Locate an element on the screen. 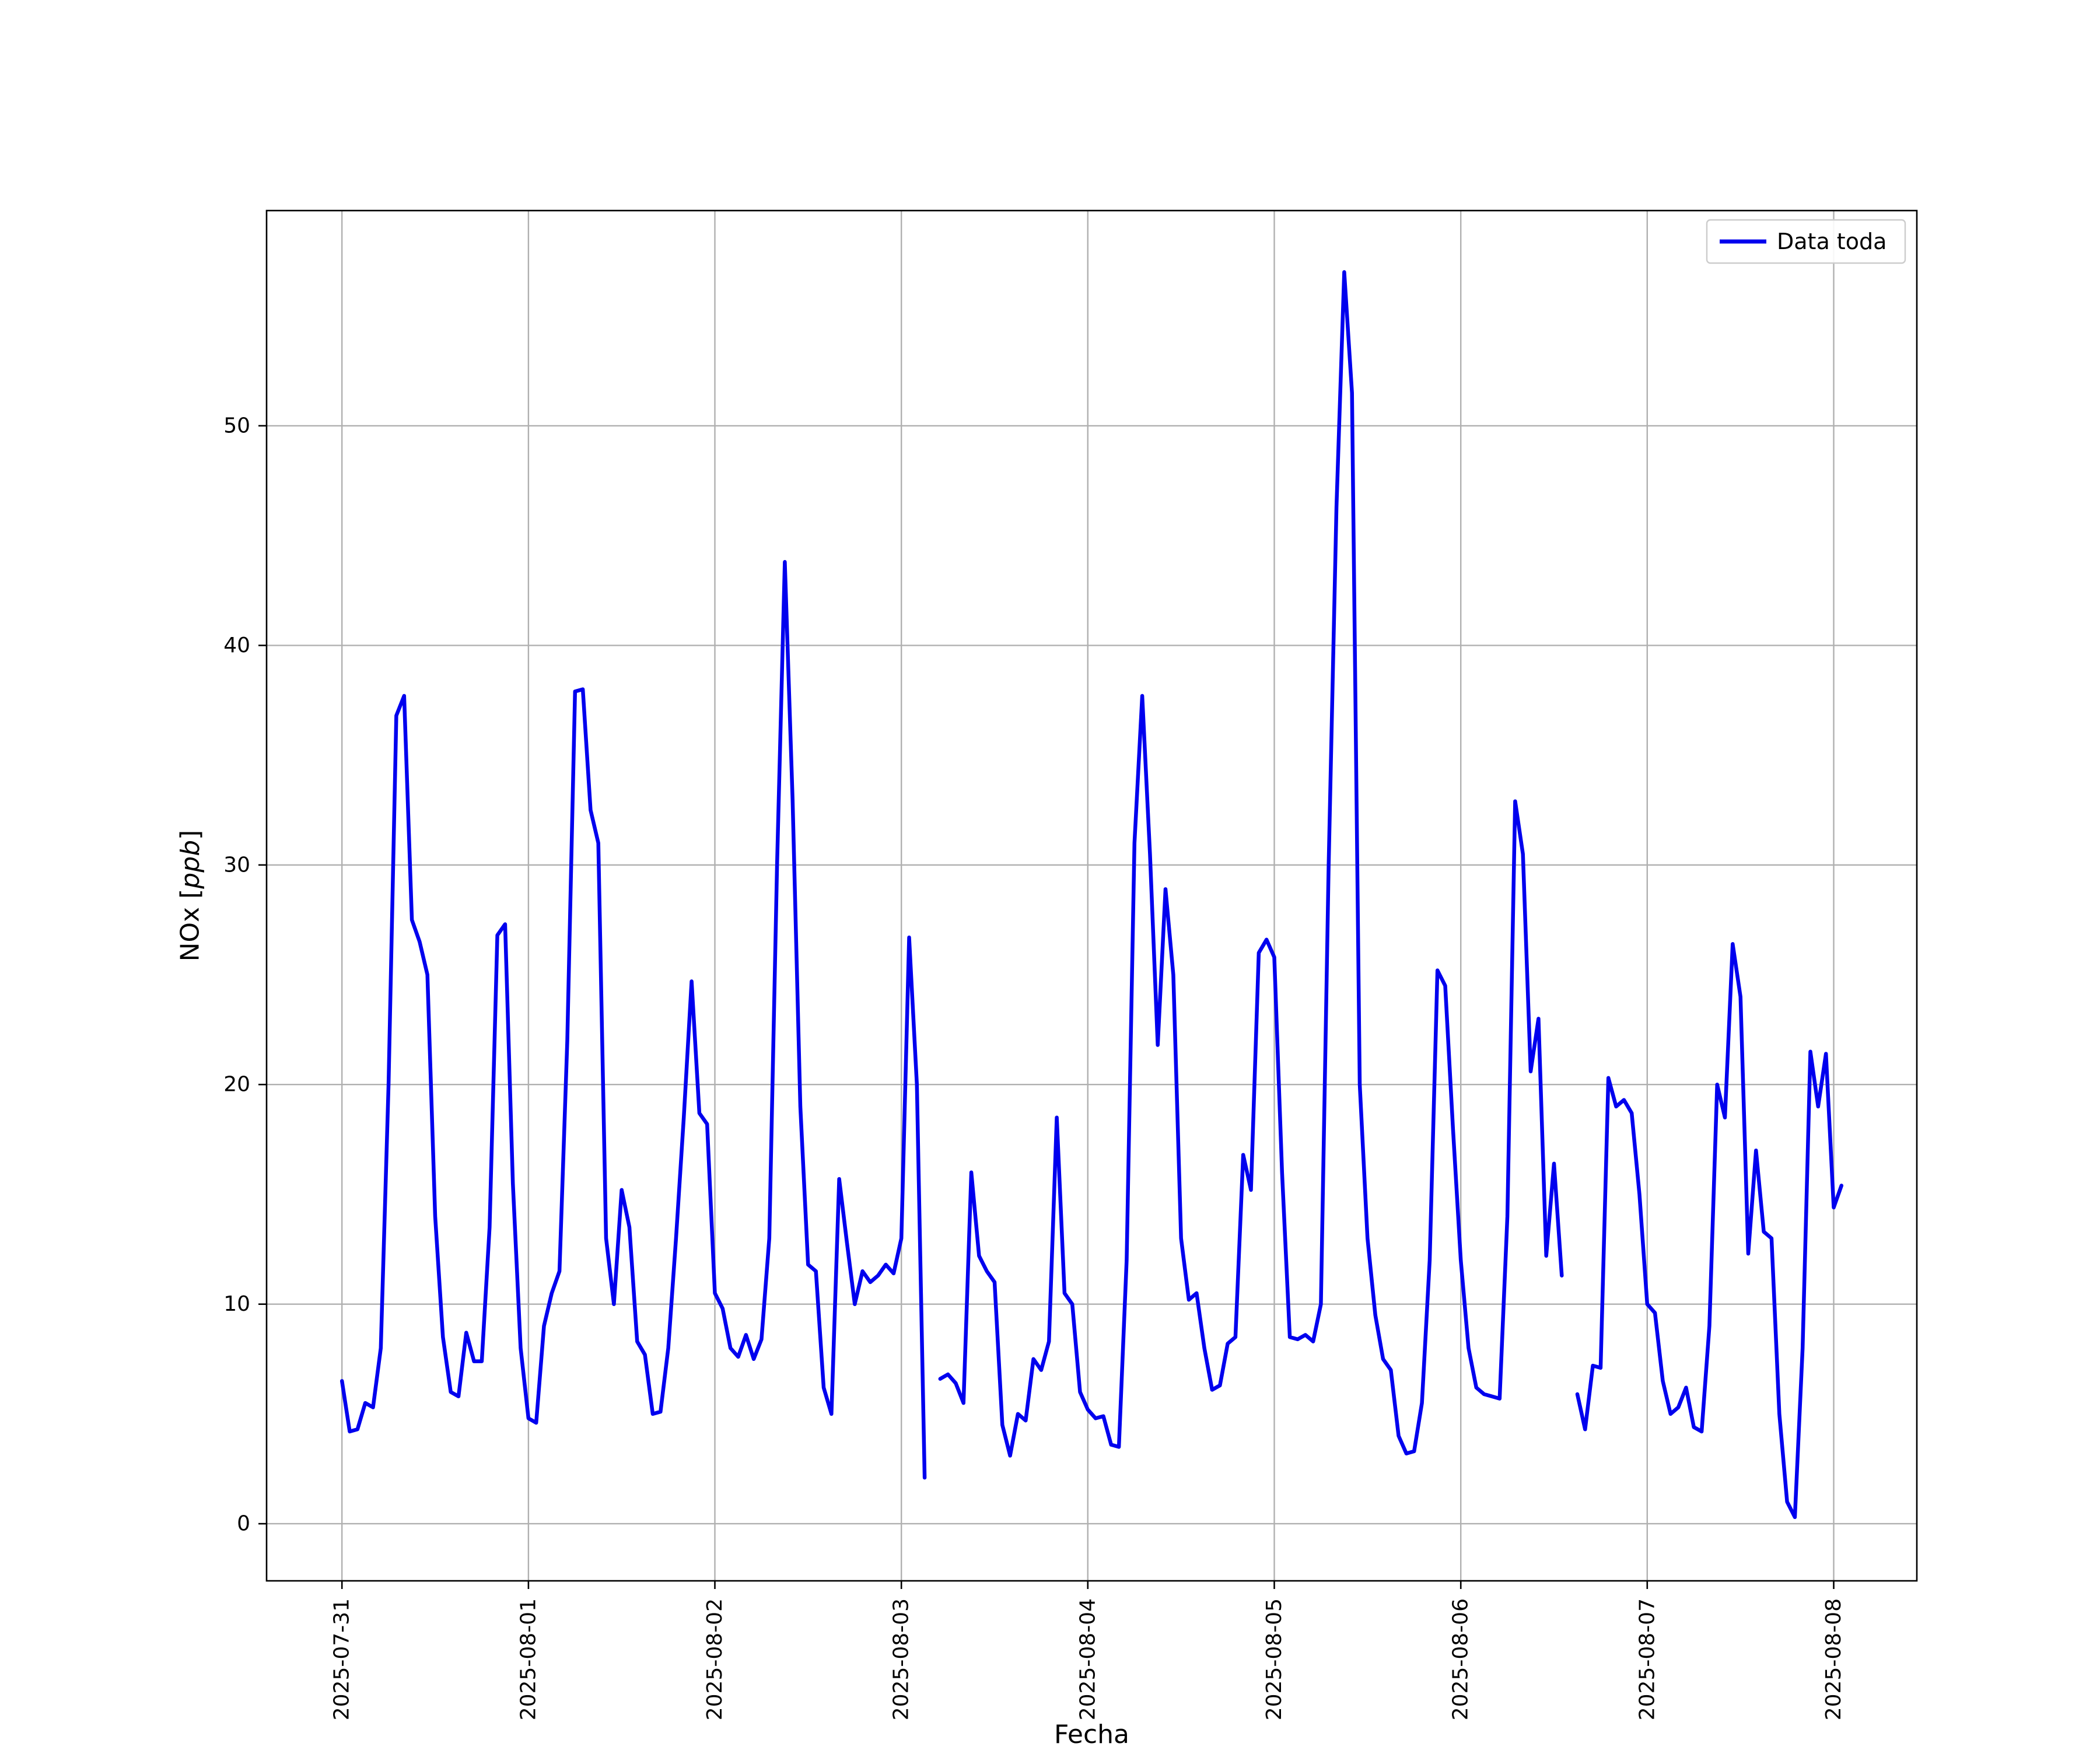  y-axis-label: NOx [ppb] is located at coordinates (190, 896).